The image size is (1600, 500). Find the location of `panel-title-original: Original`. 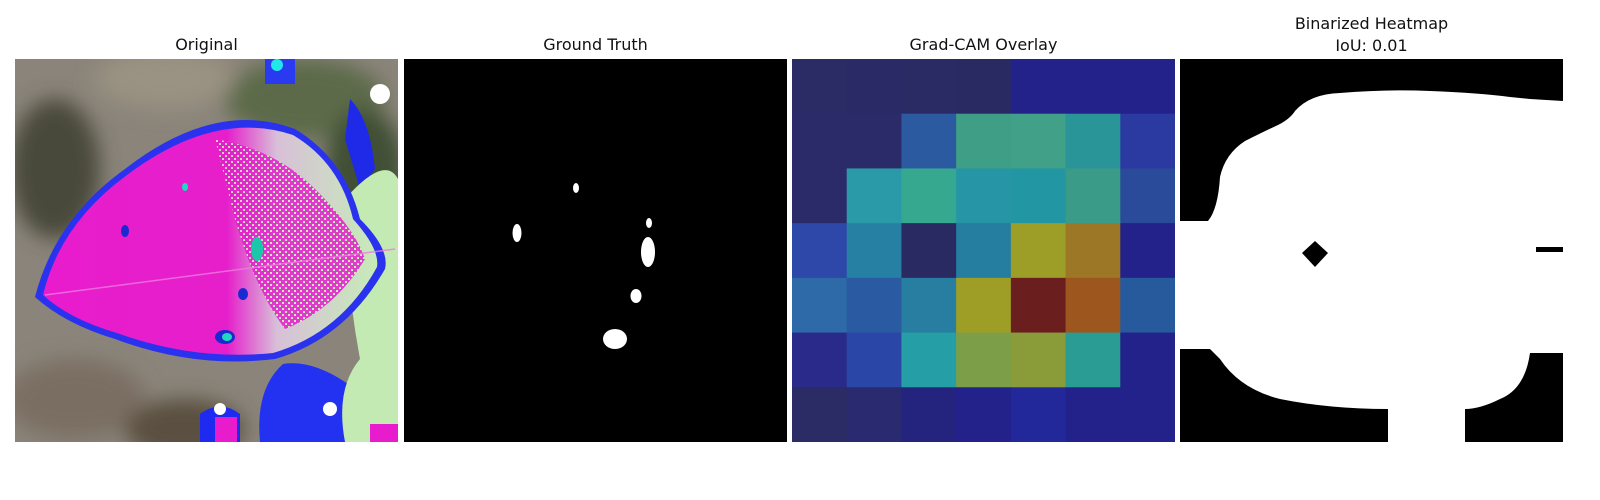

panel-title-original: Original is located at coordinates (206, 44).